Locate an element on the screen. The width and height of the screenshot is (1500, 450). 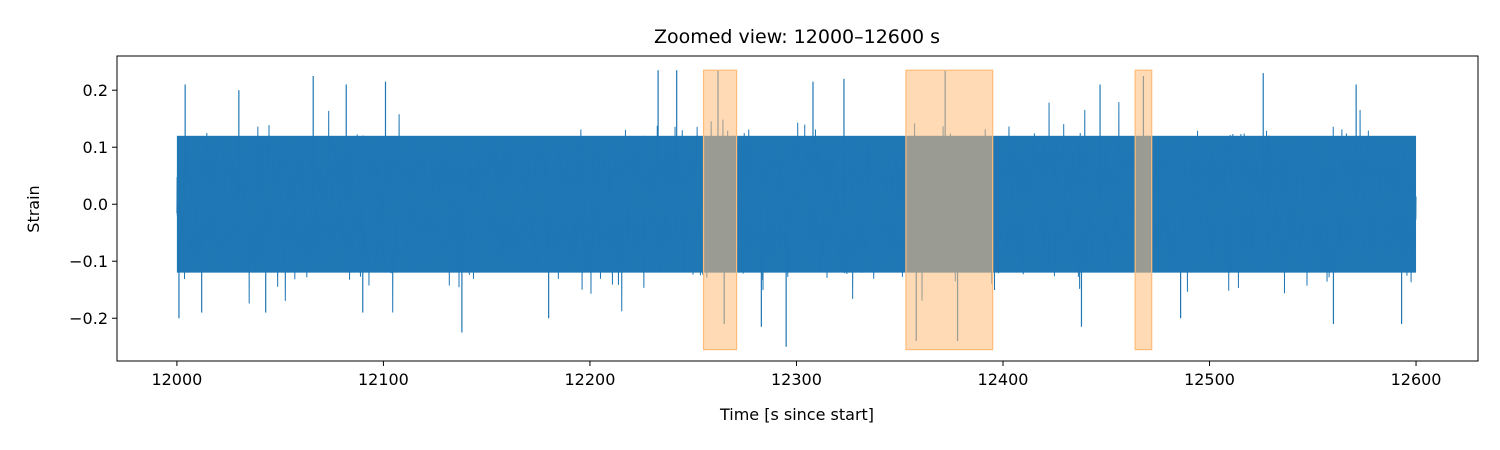
x-axis-label: Time [s since start] is located at coordinates (796, 414).